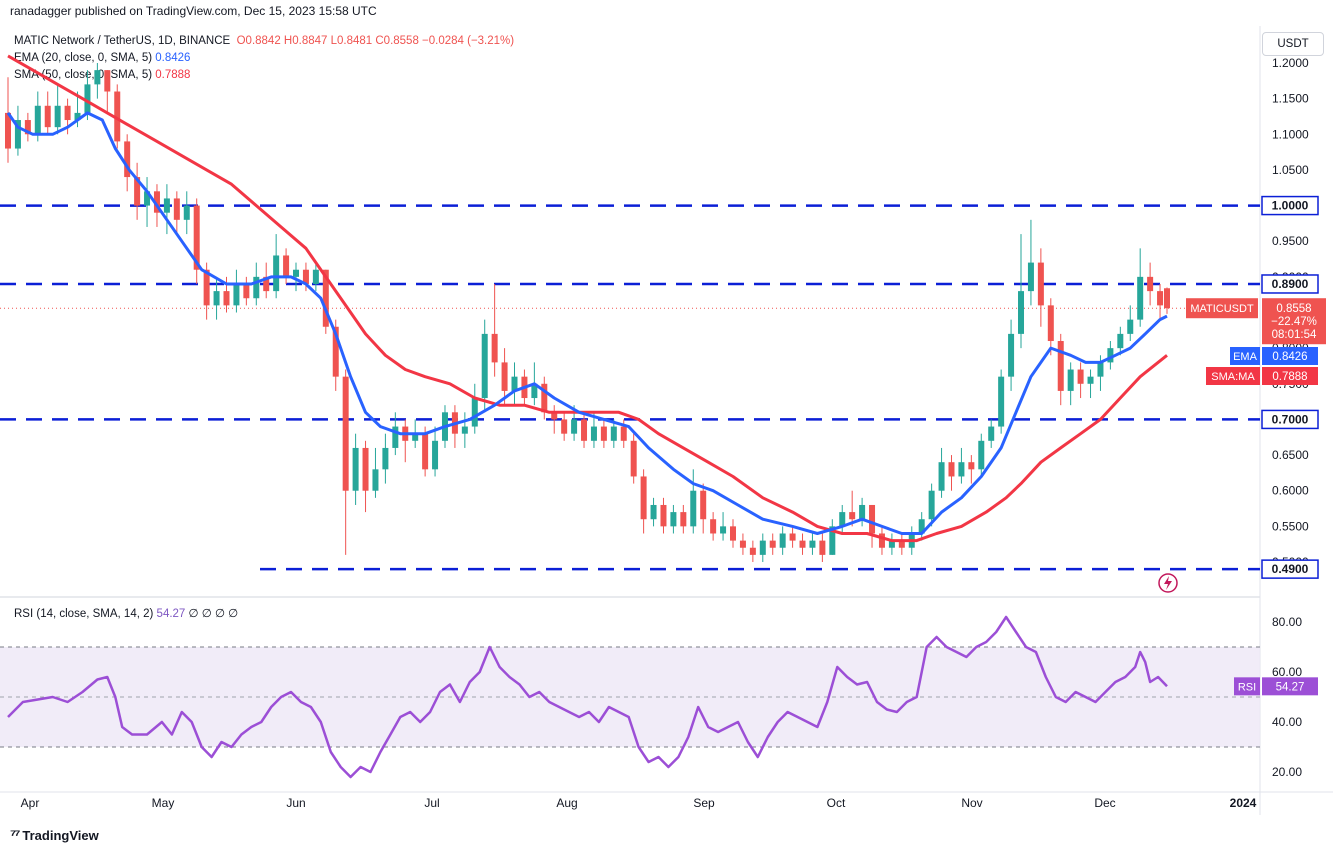 The width and height of the screenshot is (1333, 852). What do you see at coordinates (1290, 686) in the screenshot?
I see `rsi-value-tag` at bounding box center [1290, 686].